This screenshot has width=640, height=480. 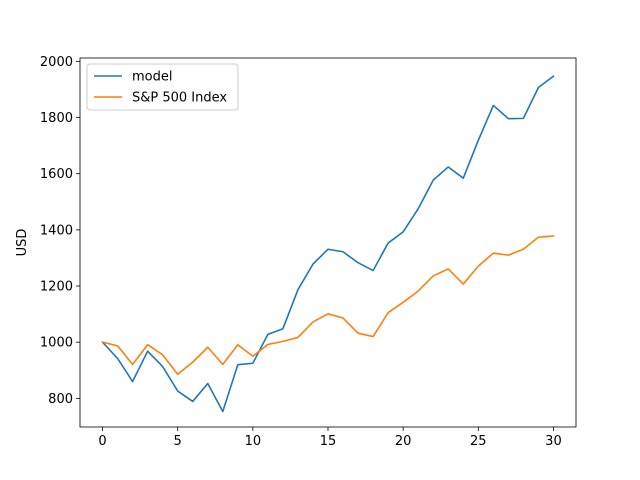 What do you see at coordinates (56, 62) in the screenshot?
I see `y-tick-label: 2000` at bounding box center [56, 62].